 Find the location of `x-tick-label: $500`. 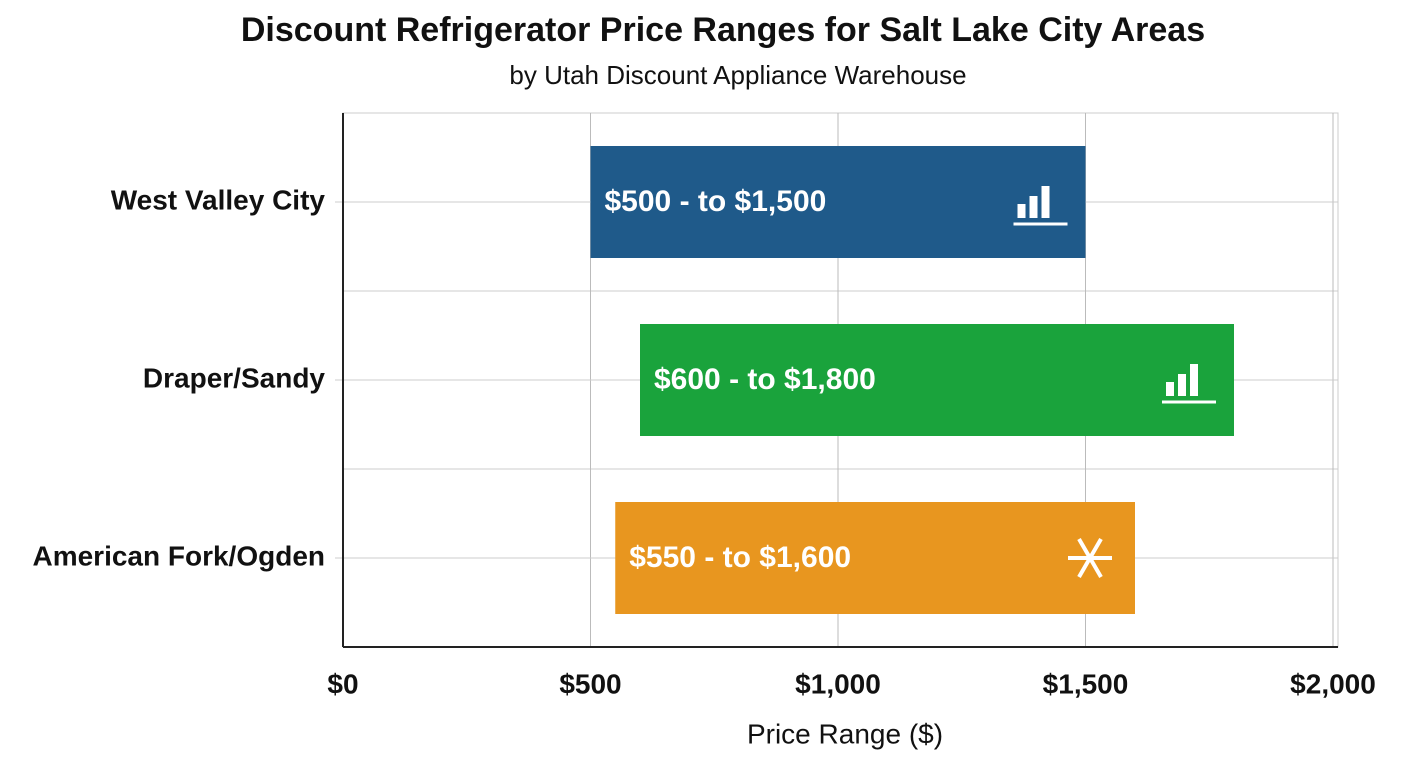

x-tick-label: $500 is located at coordinates (590, 683).